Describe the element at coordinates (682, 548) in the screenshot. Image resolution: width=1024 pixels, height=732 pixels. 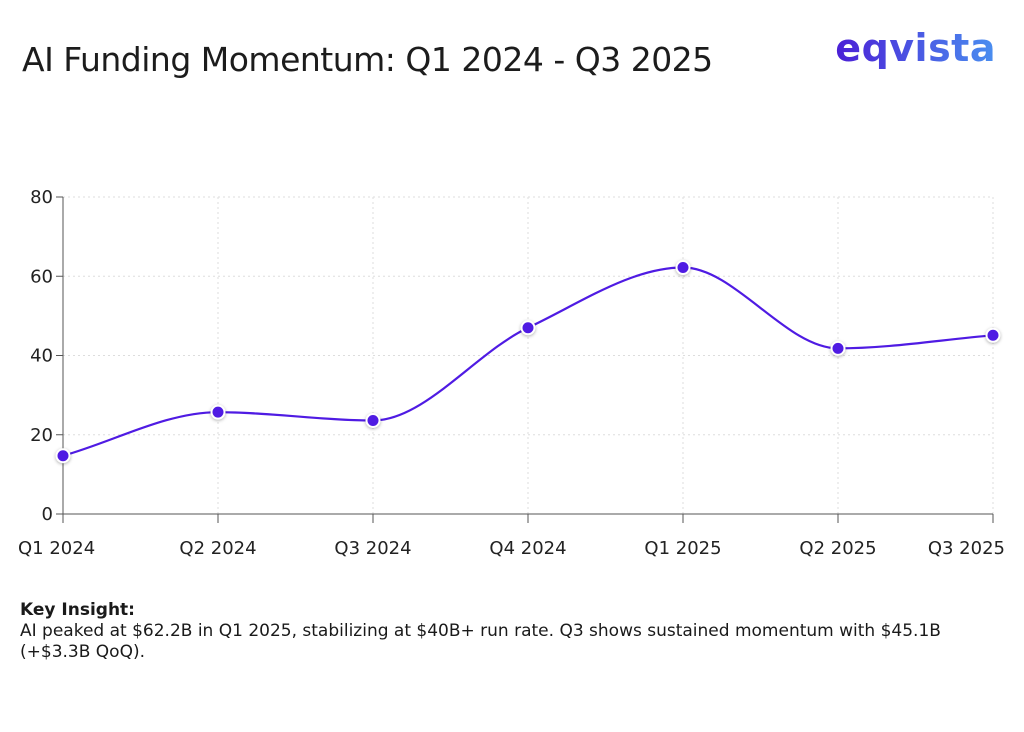
I see `x-tick-label: Q1 2025` at that location.